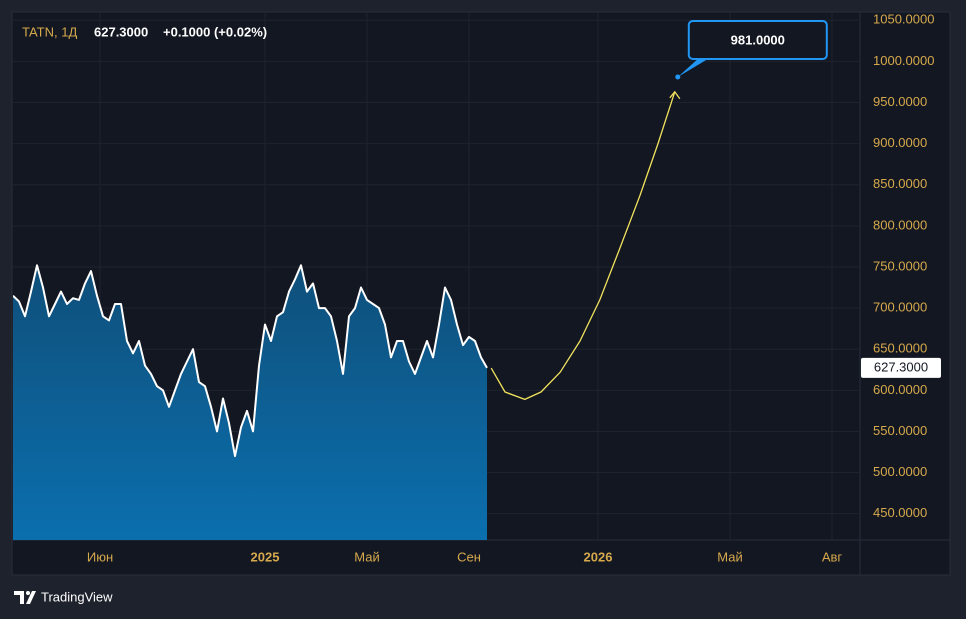 Image resolution: width=966 pixels, height=619 pixels. Describe the element at coordinates (900, 265) in the screenshot. I see `y-tick-label: 750.0000` at that location.